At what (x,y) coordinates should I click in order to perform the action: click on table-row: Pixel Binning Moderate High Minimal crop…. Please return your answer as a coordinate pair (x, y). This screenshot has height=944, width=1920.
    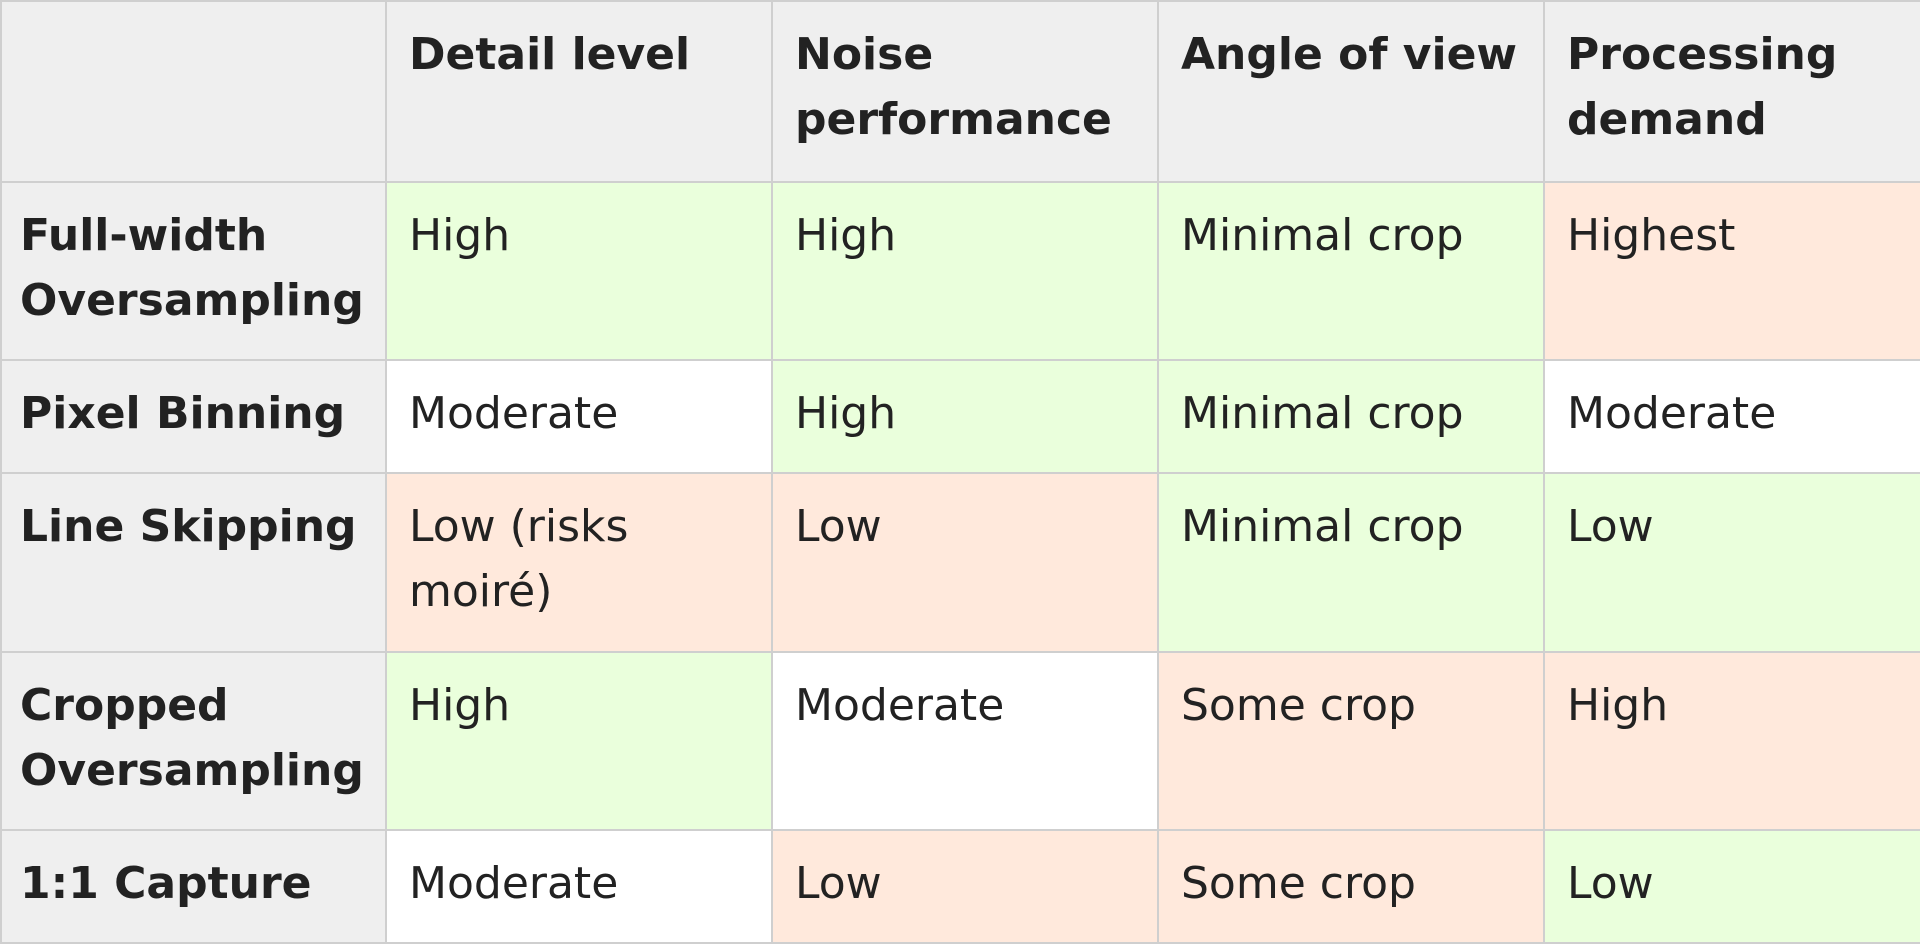
    Looking at the image, I should click on (960, 417).